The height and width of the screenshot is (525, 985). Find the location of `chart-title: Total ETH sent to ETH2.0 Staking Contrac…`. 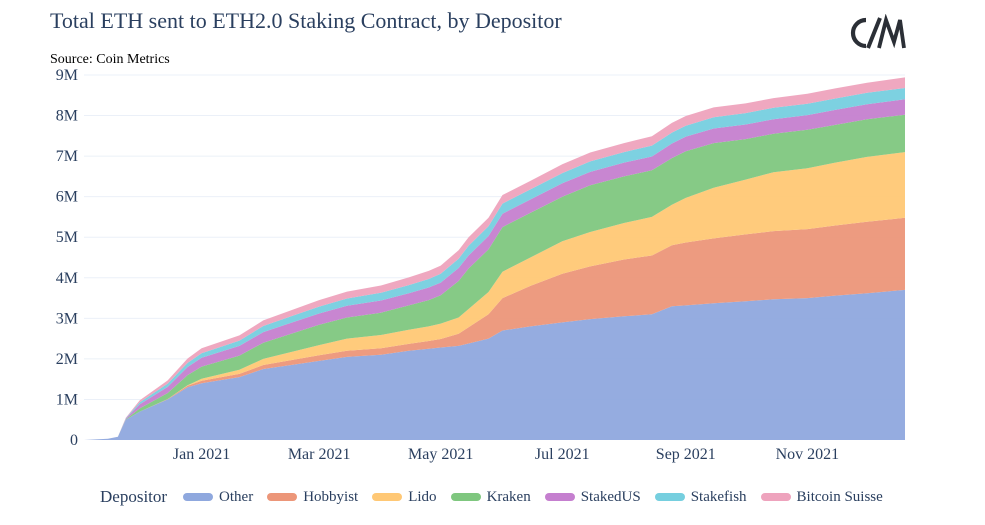

chart-title: Total ETH sent to ETH2.0 Staking Contrac… is located at coordinates (306, 20).